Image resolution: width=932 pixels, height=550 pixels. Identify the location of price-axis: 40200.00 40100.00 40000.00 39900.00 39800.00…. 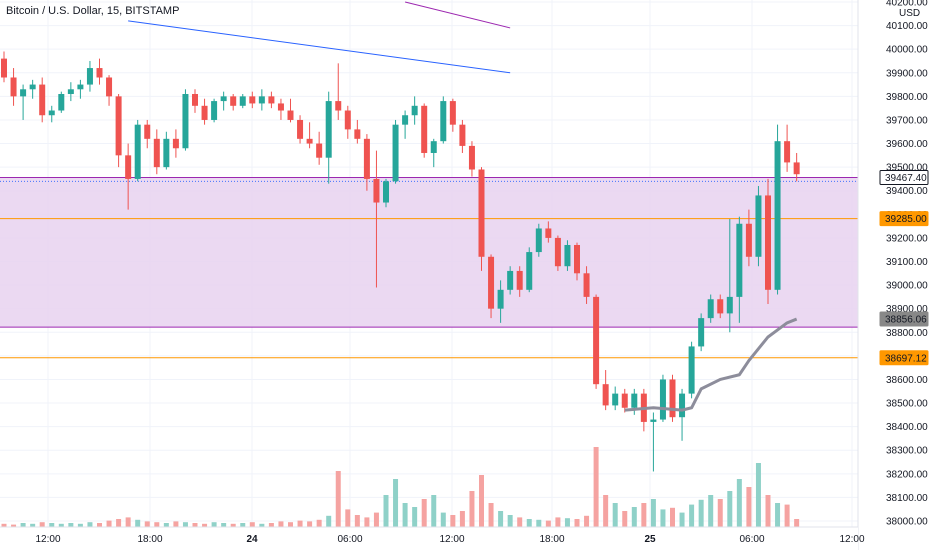
(894, 275).